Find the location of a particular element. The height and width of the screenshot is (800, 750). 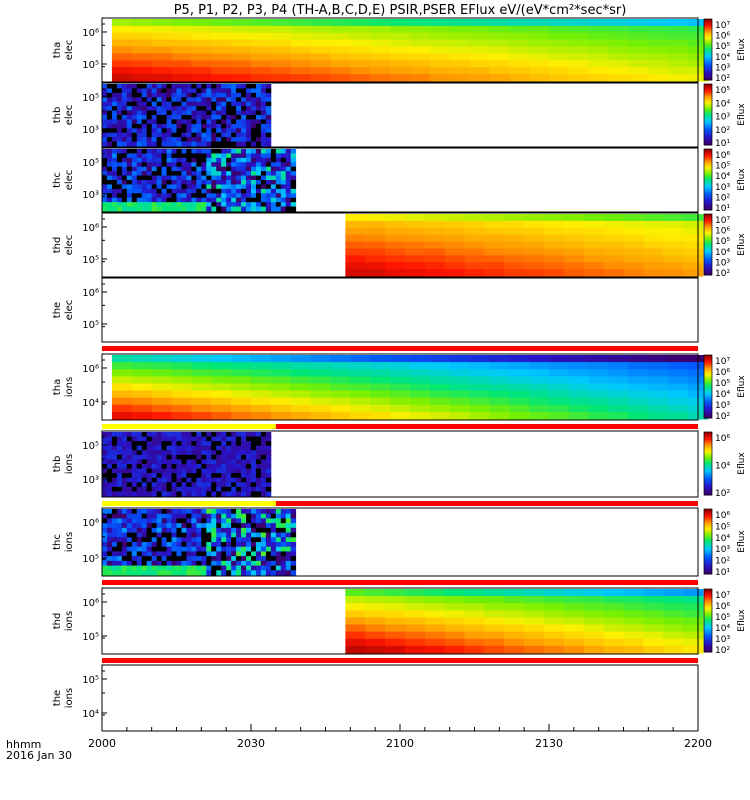

colorbar-tick-label: 10¹ is located at coordinates (722, 573).